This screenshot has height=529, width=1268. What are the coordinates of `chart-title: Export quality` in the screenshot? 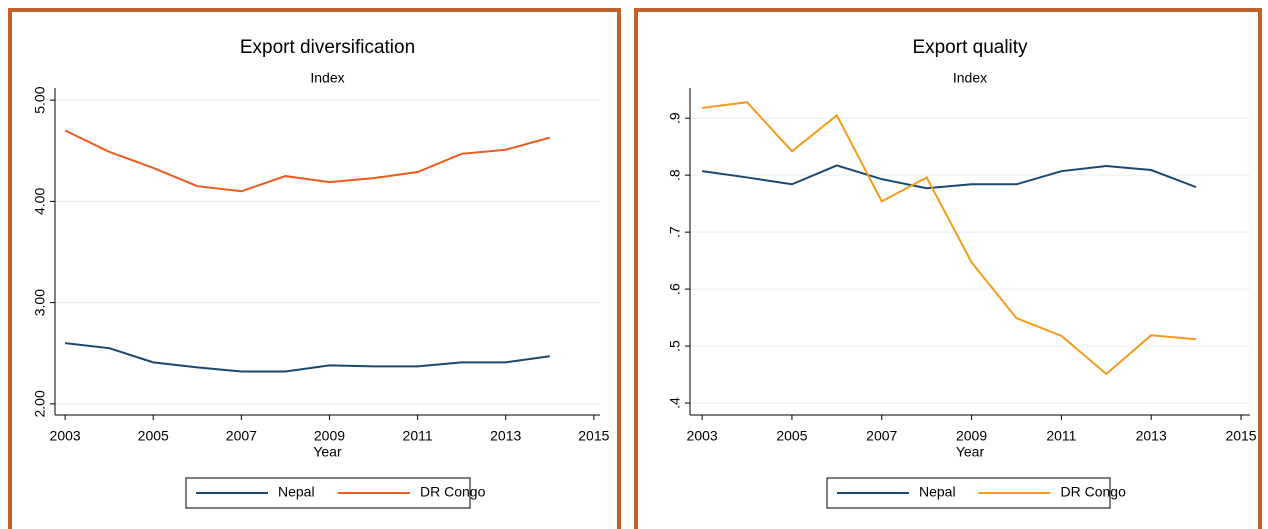 It's located at (970, 47).